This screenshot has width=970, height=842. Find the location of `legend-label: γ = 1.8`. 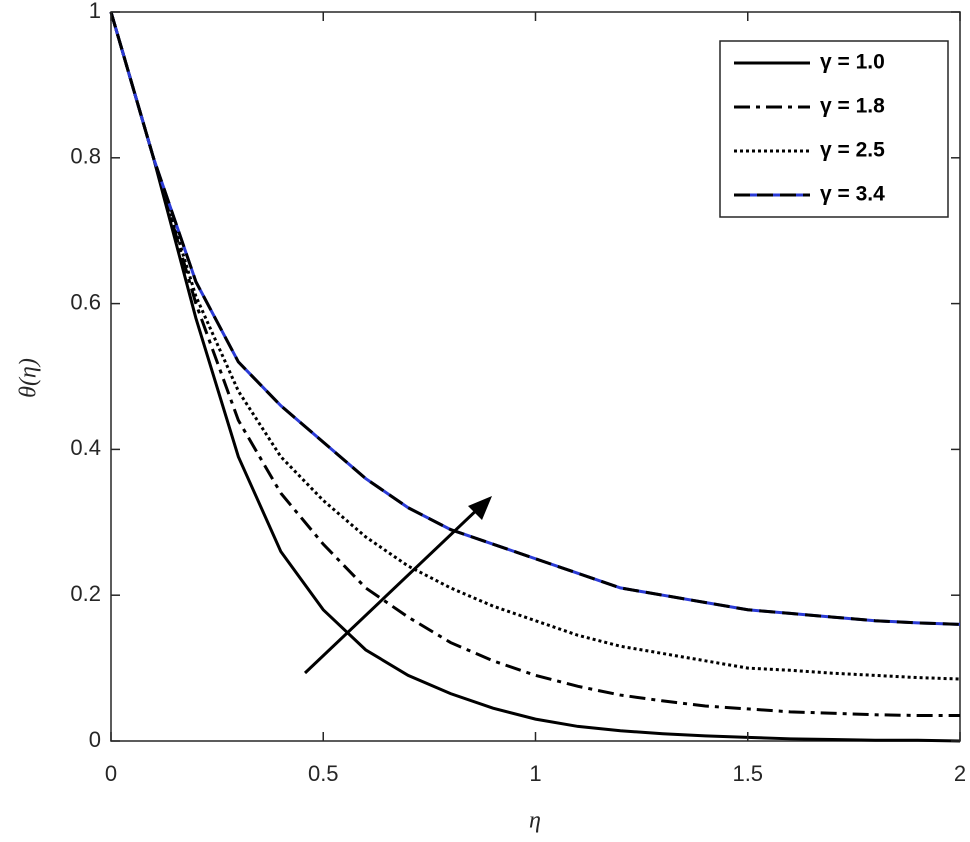

legend-label: γ = 1.8 is located at coordinates (852, 106).